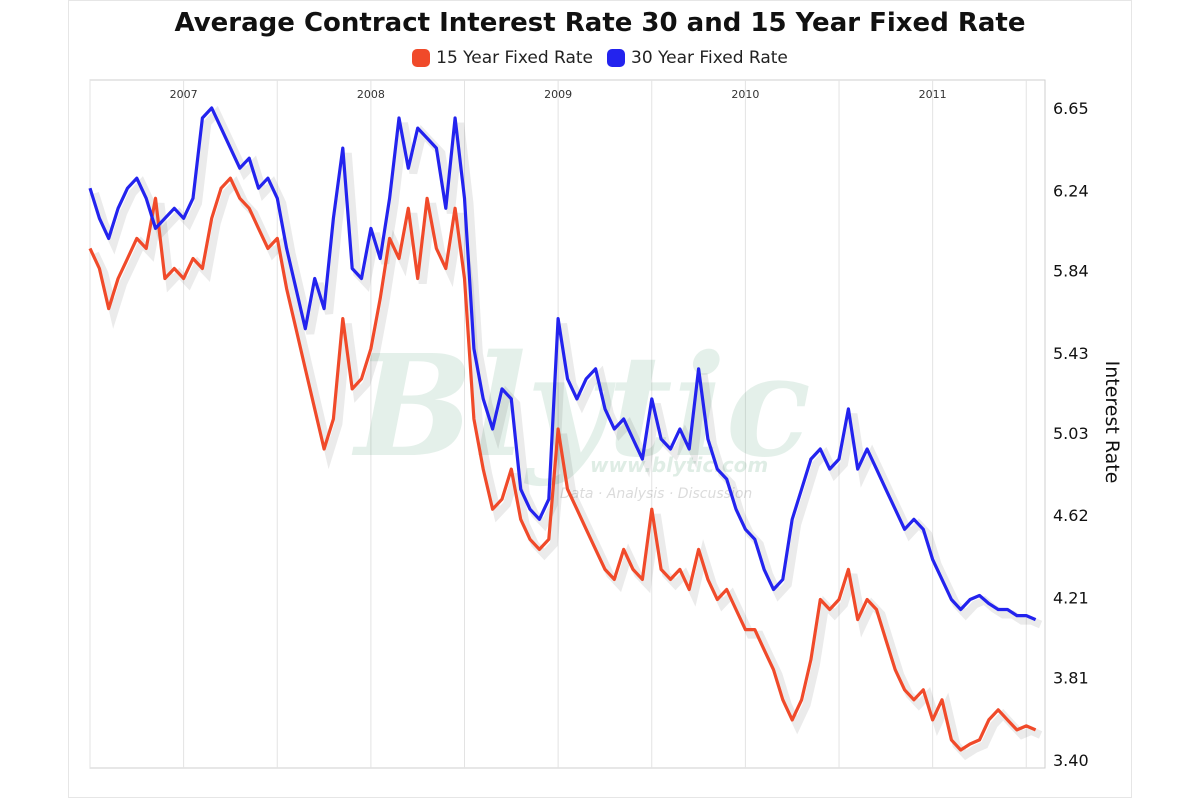 This screenshot has height=800, width=1200. What do you see at coordinates (933, 94) in the screenshot?
I see `x-tick-label: 2011` at bounding box center [933, 94].